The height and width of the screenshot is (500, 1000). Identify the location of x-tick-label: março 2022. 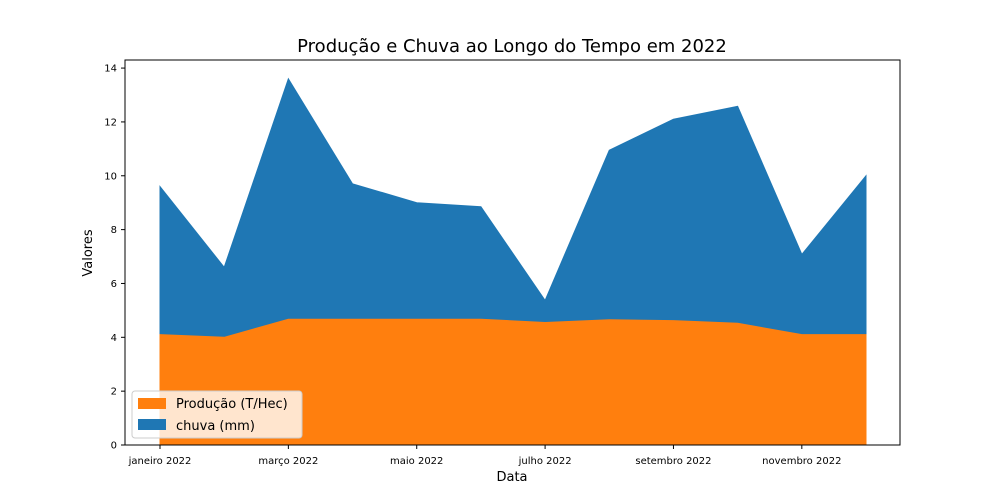
(288, 461).